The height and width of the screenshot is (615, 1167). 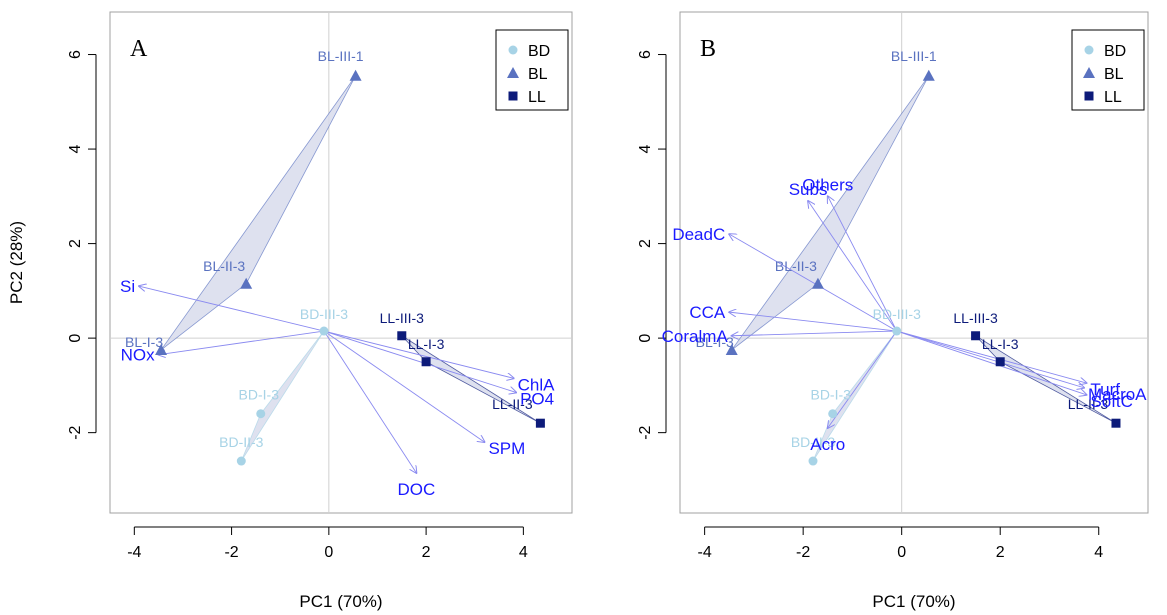 I want to click on vector-label: PO4, so click(x=537, y=398).